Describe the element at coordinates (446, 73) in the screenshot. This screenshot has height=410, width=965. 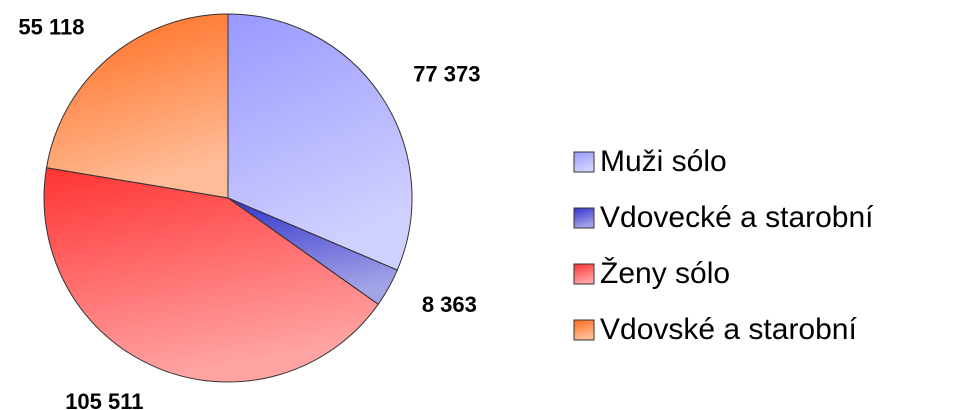
I see `data-label: 77 373` at that location.